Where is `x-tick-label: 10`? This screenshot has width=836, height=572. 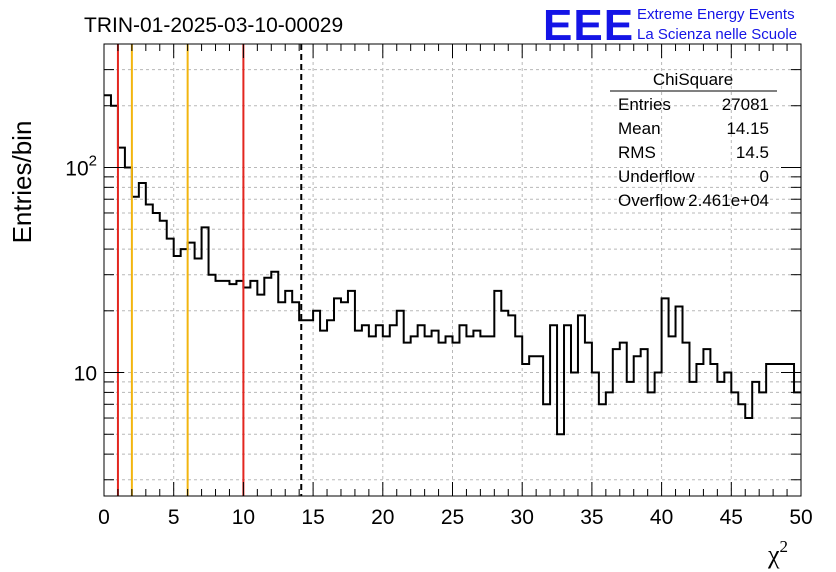
x-tick-label: 10 is located at coordinates (243, 517).